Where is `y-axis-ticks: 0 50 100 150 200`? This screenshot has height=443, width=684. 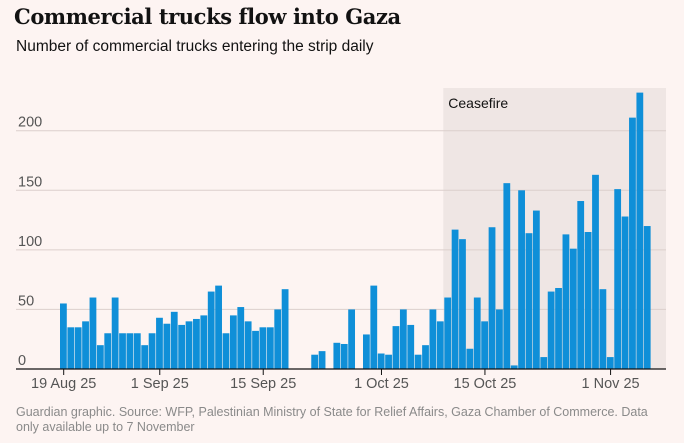 y-axis-ticks: 0 50 100 150 200 is located at coordinates (30, 242).